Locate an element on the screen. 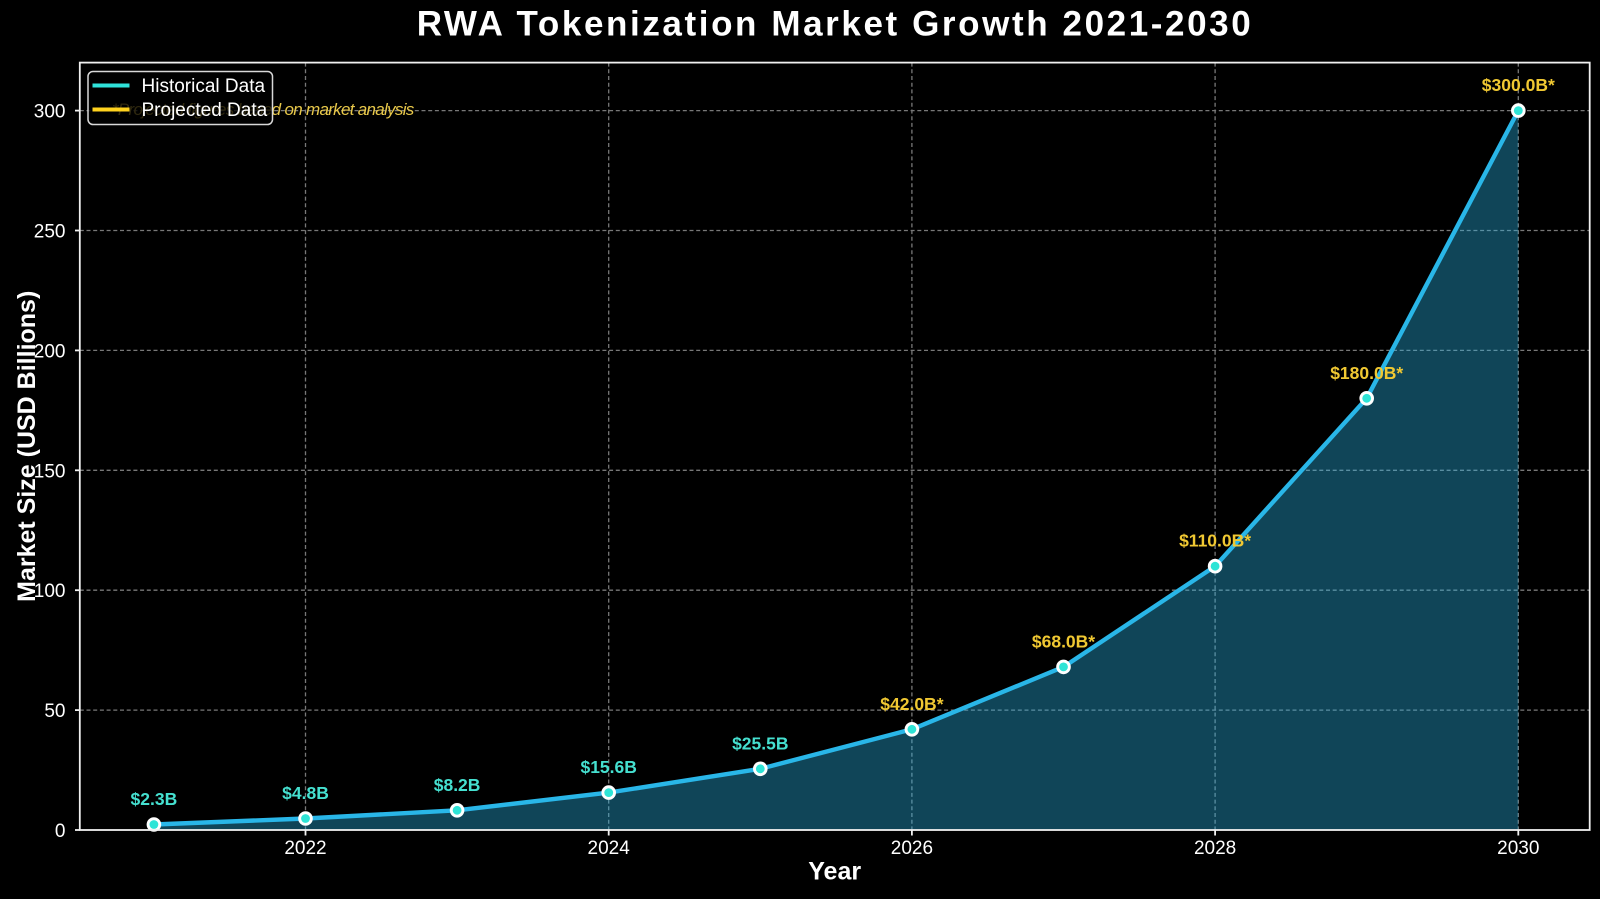 The image size is (1600, 899). svg-text: $180.0B* is located at coordinates (1366, 373).